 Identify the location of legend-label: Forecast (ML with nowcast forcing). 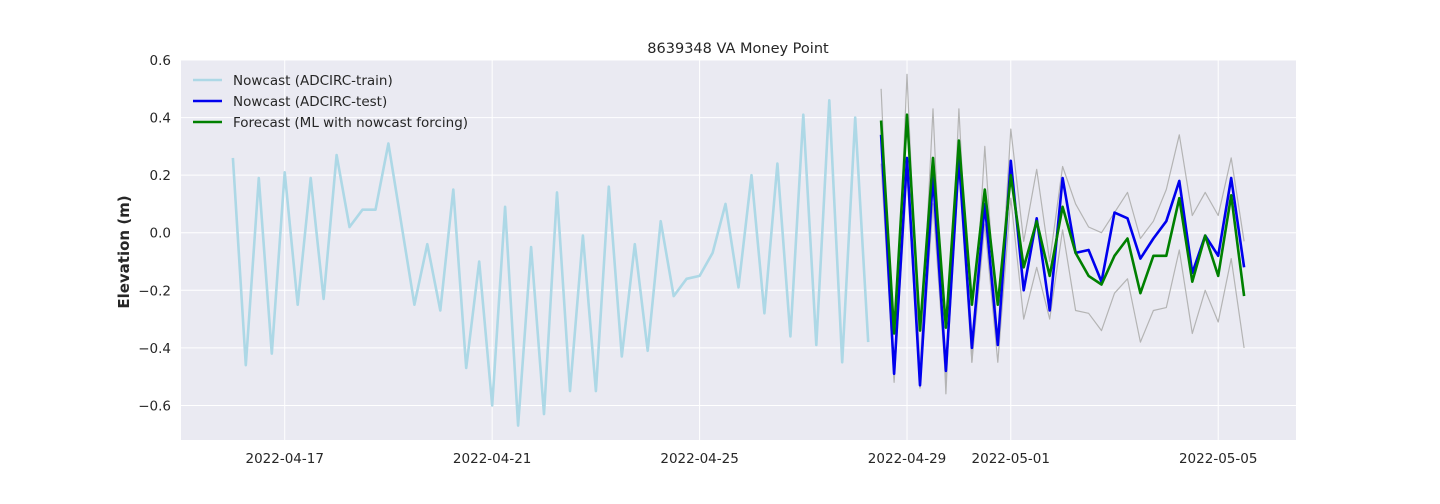
(350, 123).